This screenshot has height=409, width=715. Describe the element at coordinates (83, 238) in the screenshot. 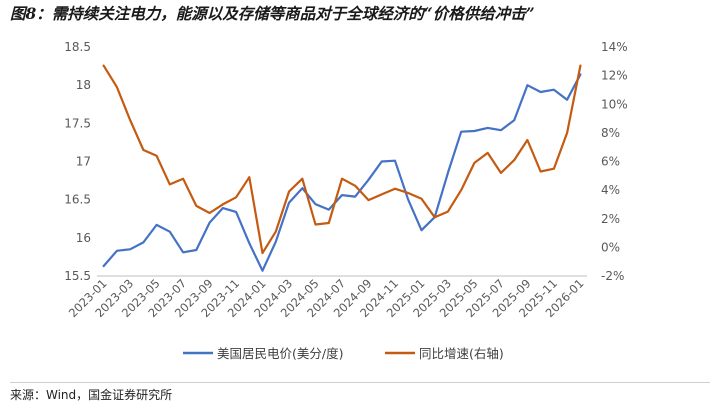

I see `left-y-tick-label: 16` at that location.